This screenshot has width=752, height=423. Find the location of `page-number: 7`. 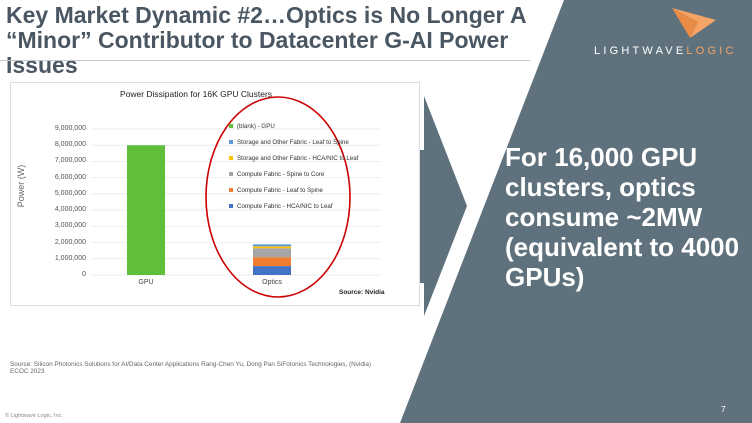

page-number: 7 is located at coordinates (723, 409).